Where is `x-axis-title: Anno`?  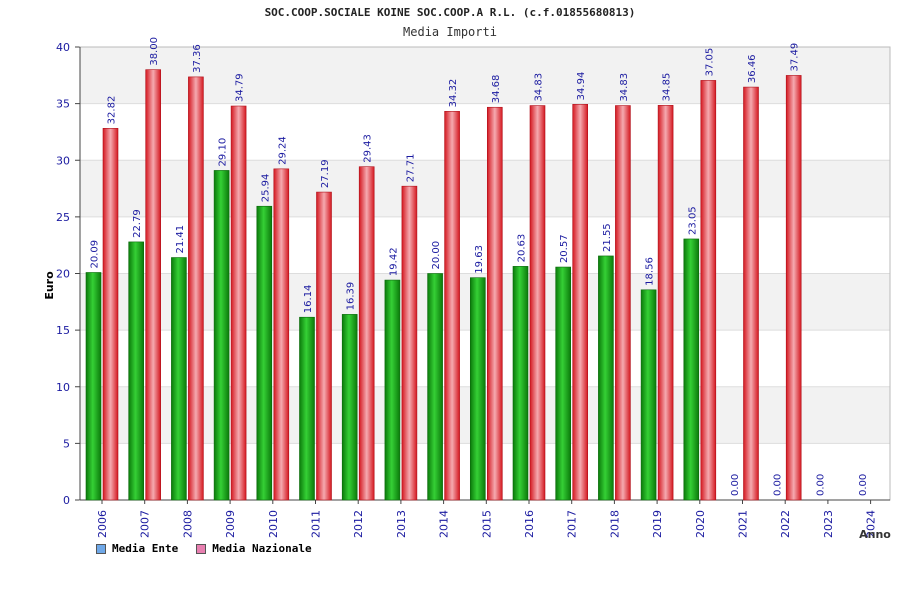 x-axis-title: Anno is located at coordinates (875, 534).